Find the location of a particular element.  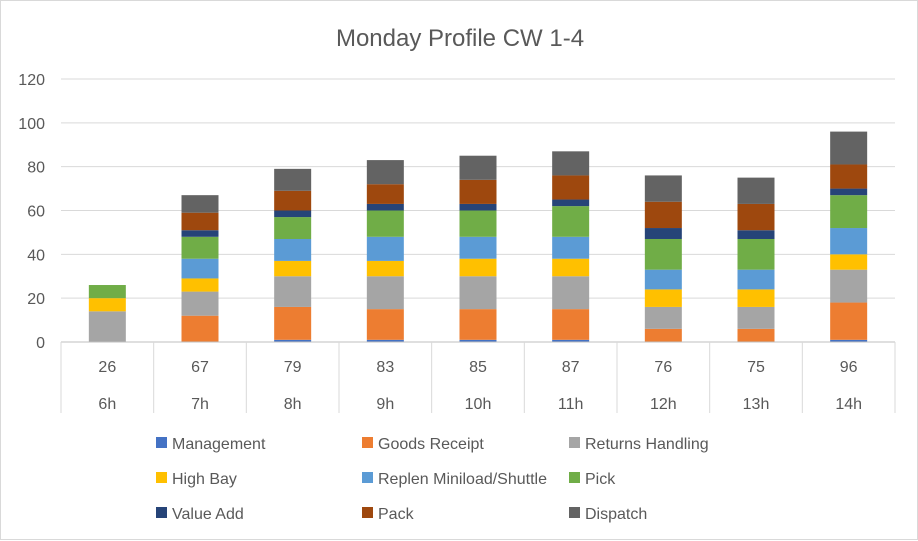

legend-label: Replen Miniload/Shuttle is located at coordinates (462, 479).